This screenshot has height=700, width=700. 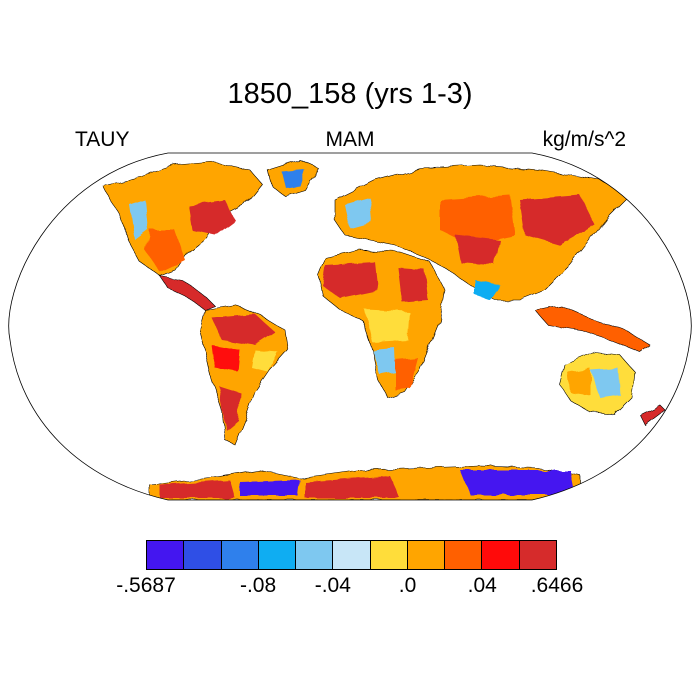 What do you see at coordinates (293, 179) in the screenshot?
I see `greenland-cool` at bounding box center [293, 179].